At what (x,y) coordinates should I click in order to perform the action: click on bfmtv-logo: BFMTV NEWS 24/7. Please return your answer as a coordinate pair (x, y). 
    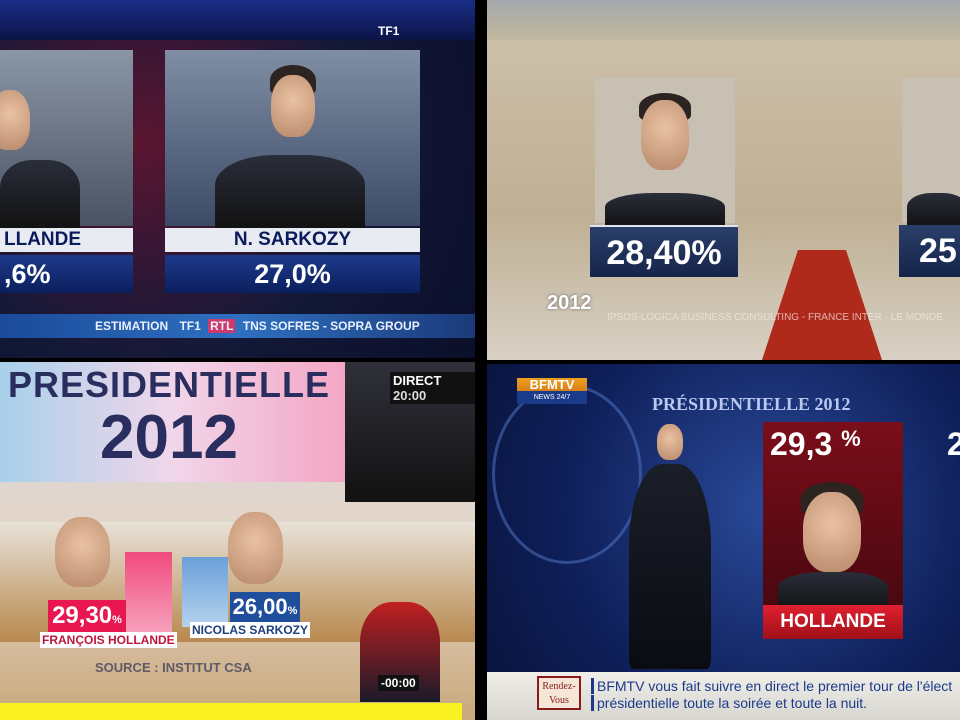
    Looking at the image, I should click on (552, 391).